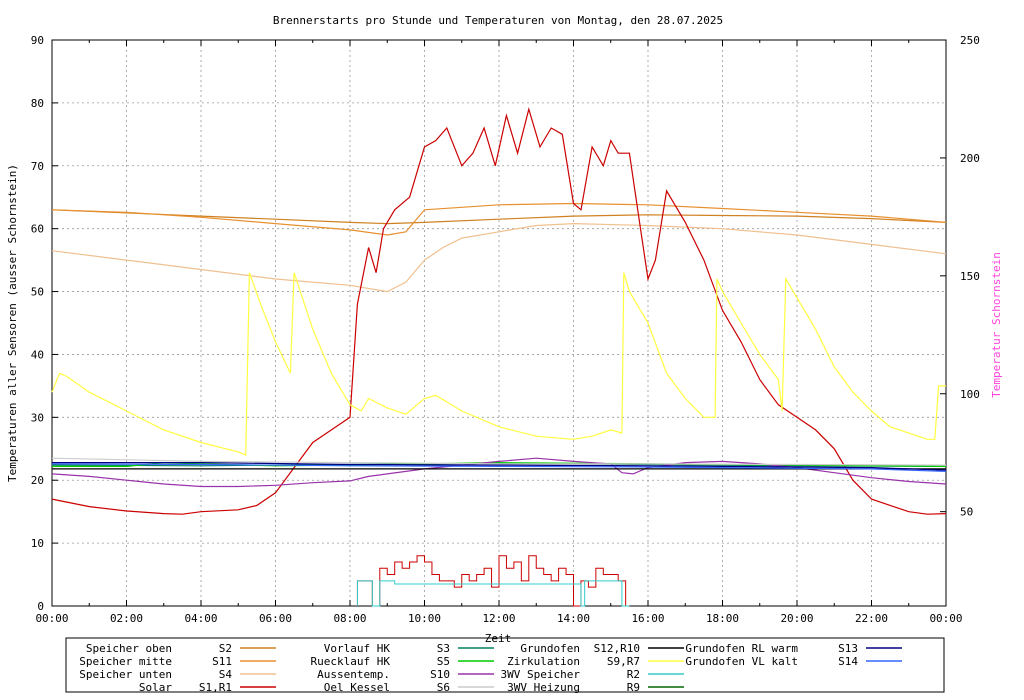 The width and height of the screenshot is (1024, 700). Describe the element at coordinates (37, 354) in the screenshot. I see `y-tick-label: 40` at that location.